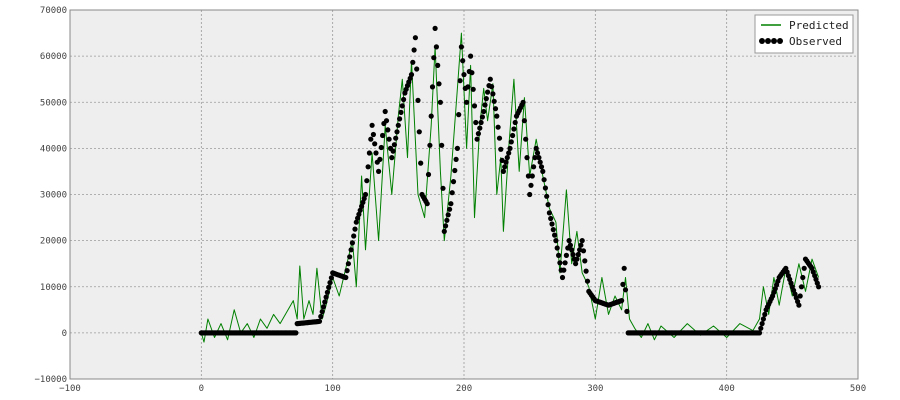 This screenshot has width=900, height=400. I want to click on legend-predicted-label: Predicted, so click(819, 25).